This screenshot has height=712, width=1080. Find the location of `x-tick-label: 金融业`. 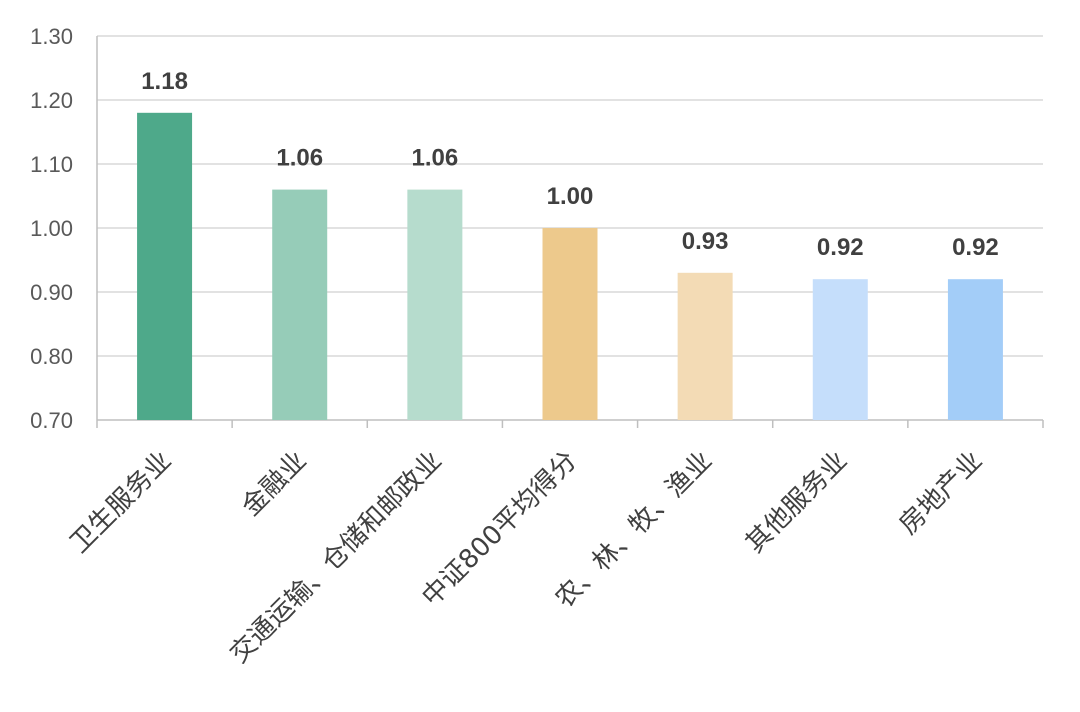

x-tick-label: 金融业 is located at coordinates (274, 484).